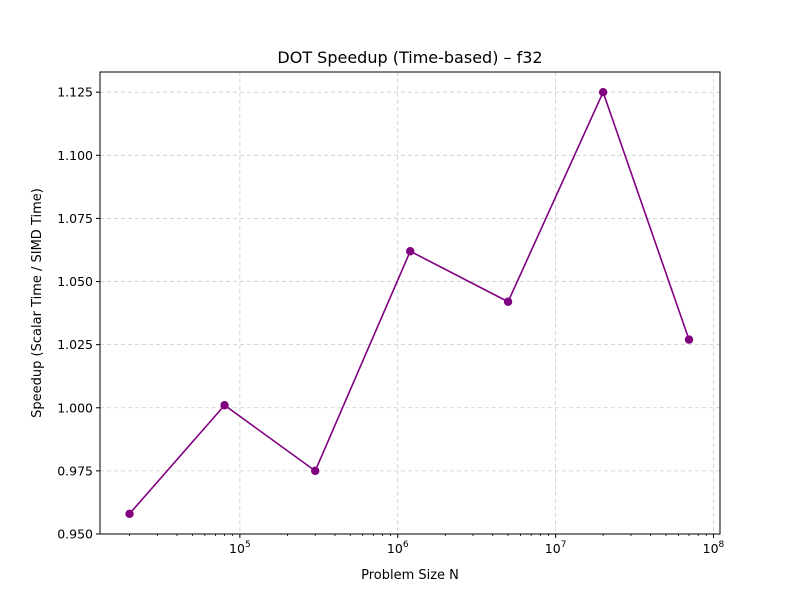 The width and height of the screenshot is (800, 600). Describe the element at coordinates (409, 57) in the screenshot. I see `chart-title: DOT Speedup (Time-based) – f32` at that location.